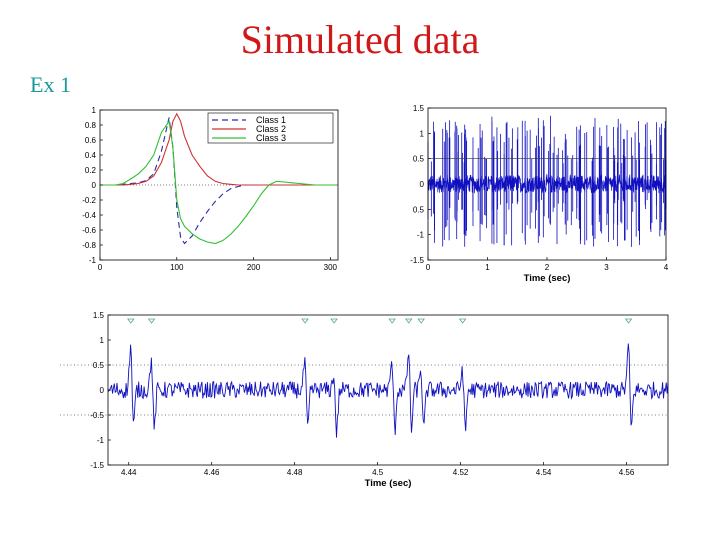 The image size is (720, 540). Describe the element at coordinates (547, 267) in the screenshot. I see `full-signal-xtick-label: 2` at that location.